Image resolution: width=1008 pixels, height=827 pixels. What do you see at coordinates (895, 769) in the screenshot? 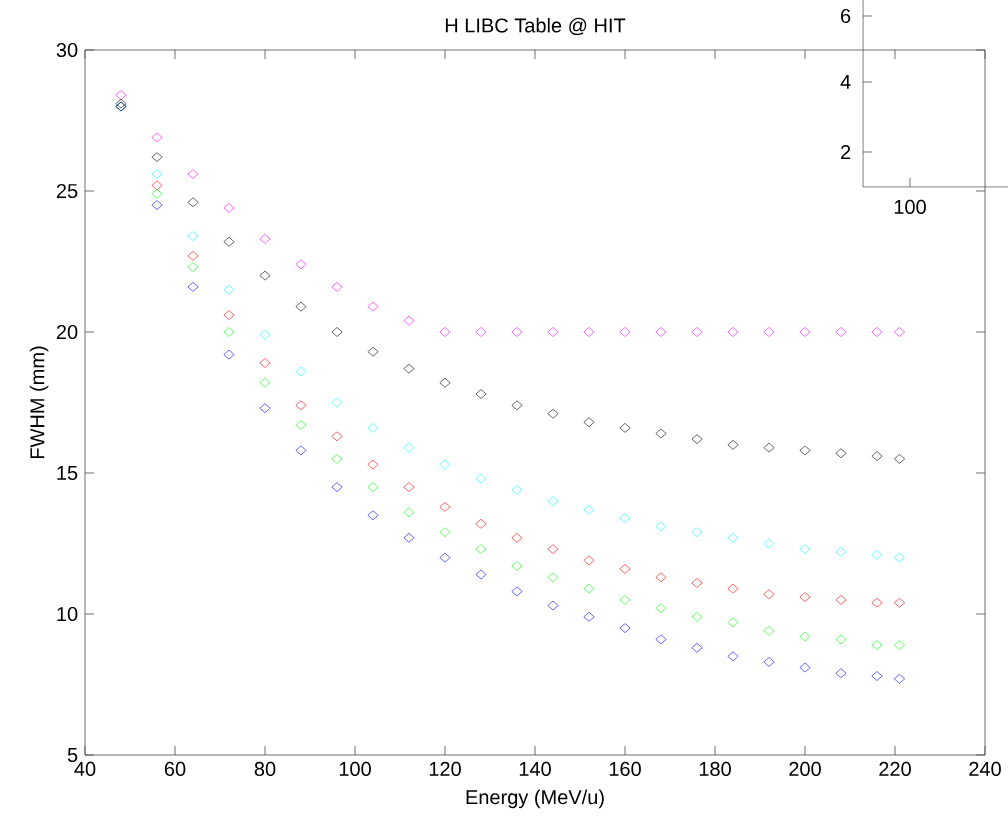
I see `x-tick-label: 220` at bounding box center [895, 769].